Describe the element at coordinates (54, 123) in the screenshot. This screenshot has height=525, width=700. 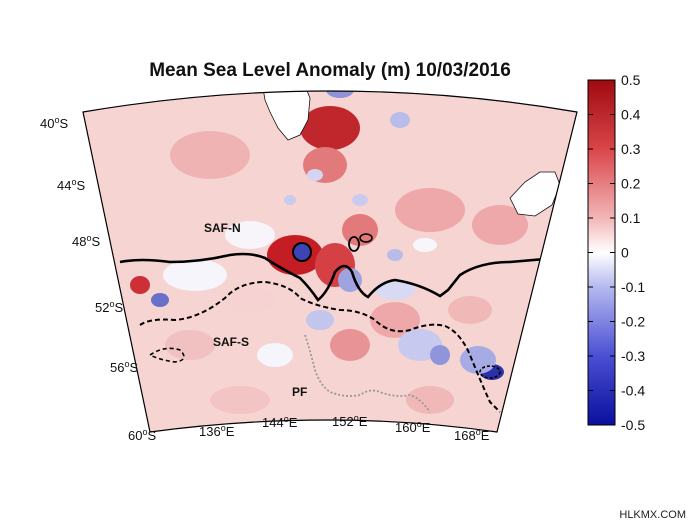
I see `lat-label-40s: 40oS` at that location.